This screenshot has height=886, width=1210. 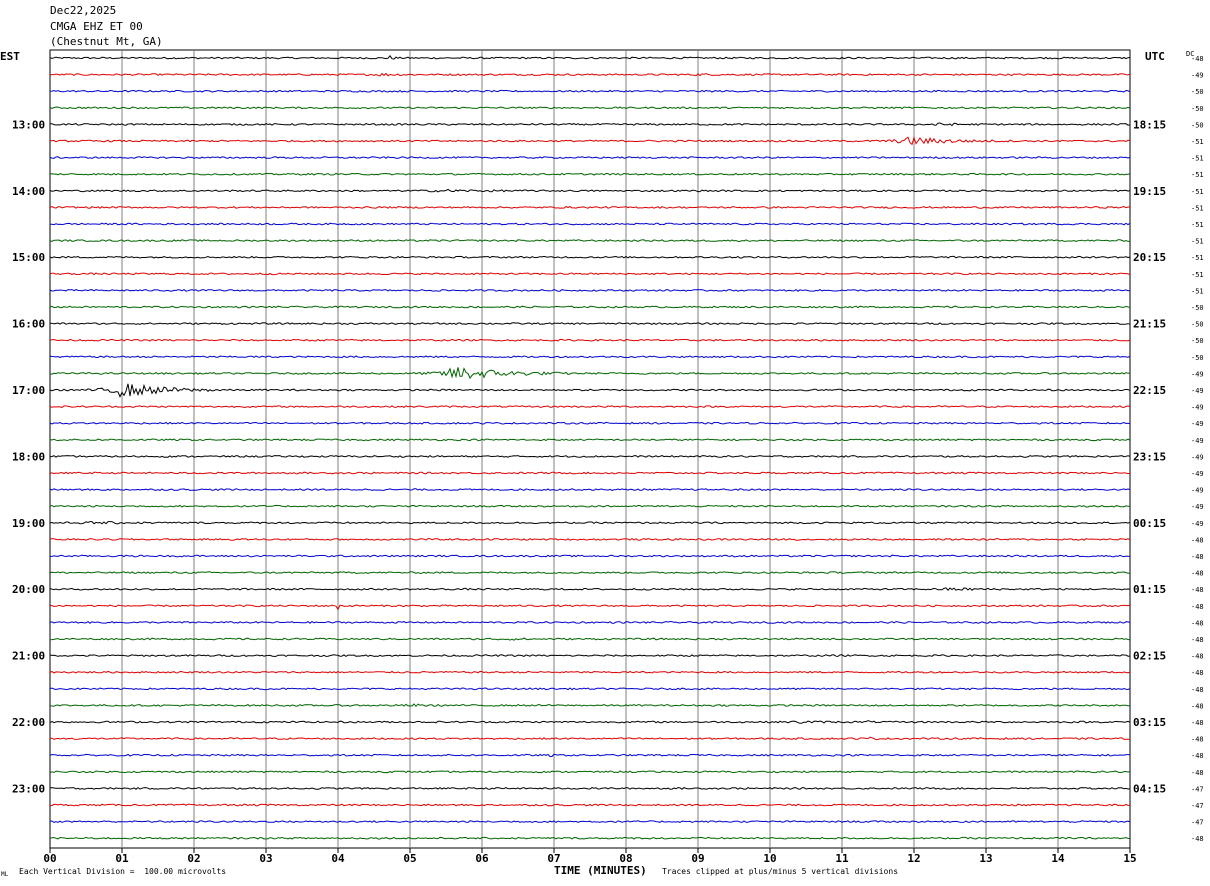 I want to click on x-tick-label: 09, so click(x=697, y=858).